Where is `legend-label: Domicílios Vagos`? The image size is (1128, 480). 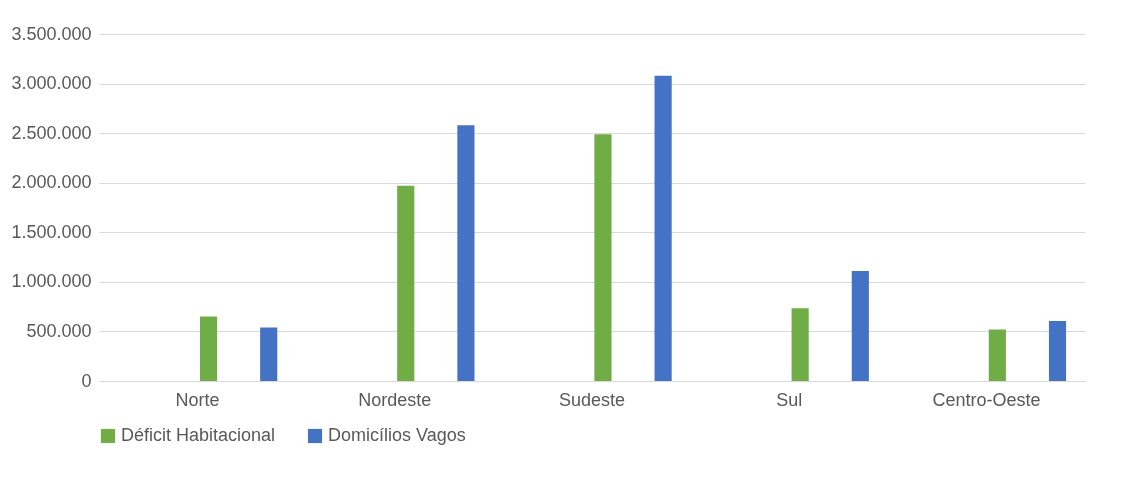
legend-label: Domicílios Vagos is located at coordinates (397, 435).